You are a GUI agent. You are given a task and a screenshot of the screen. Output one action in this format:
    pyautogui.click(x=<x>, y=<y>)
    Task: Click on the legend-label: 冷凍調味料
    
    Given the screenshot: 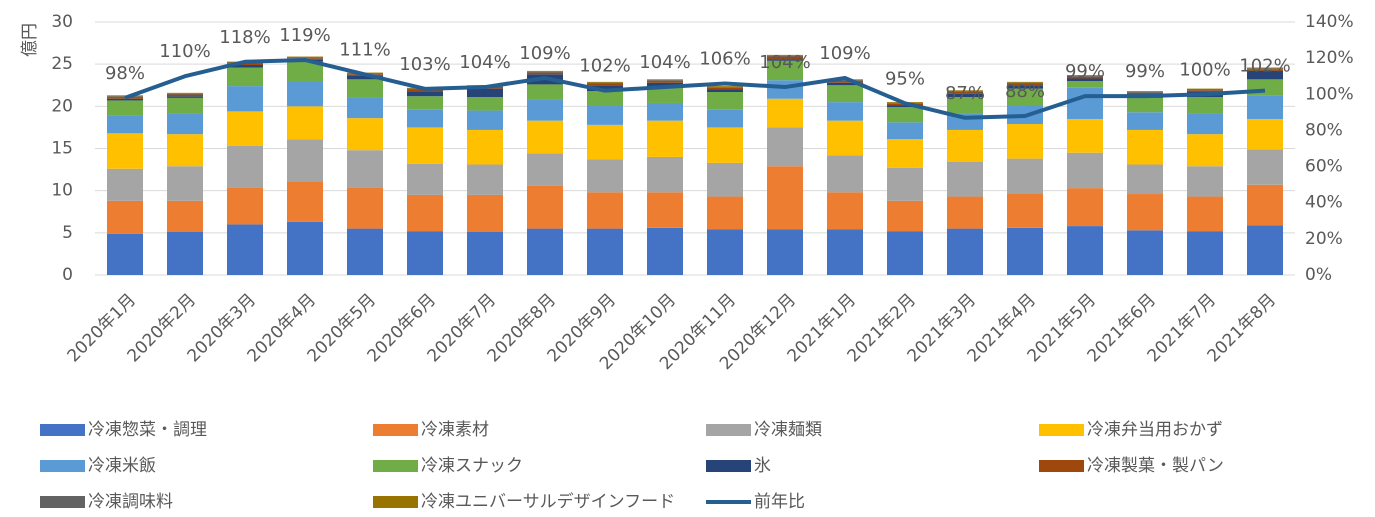 What is the action you would take?
    pyautogui.click(x=130, y=502)
    